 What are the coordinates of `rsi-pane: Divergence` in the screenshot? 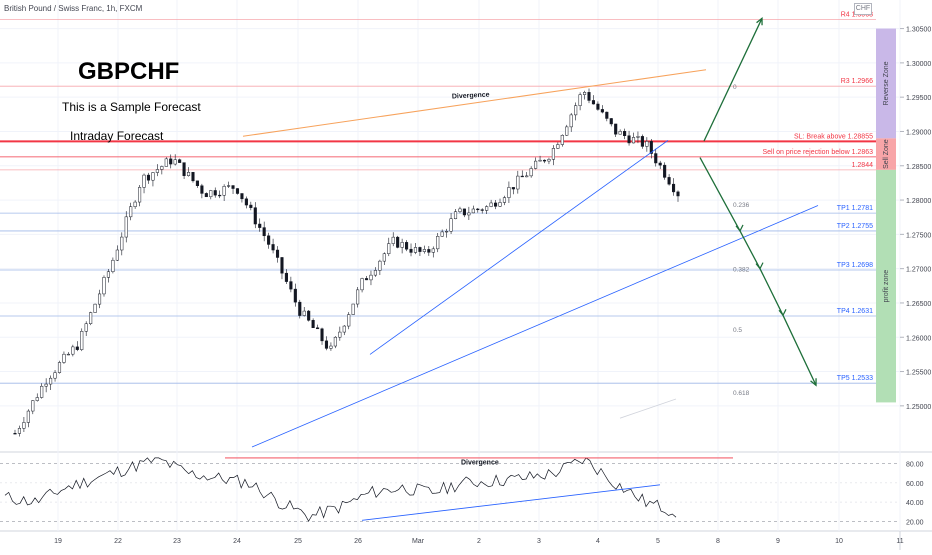 It's located at (450, 489).